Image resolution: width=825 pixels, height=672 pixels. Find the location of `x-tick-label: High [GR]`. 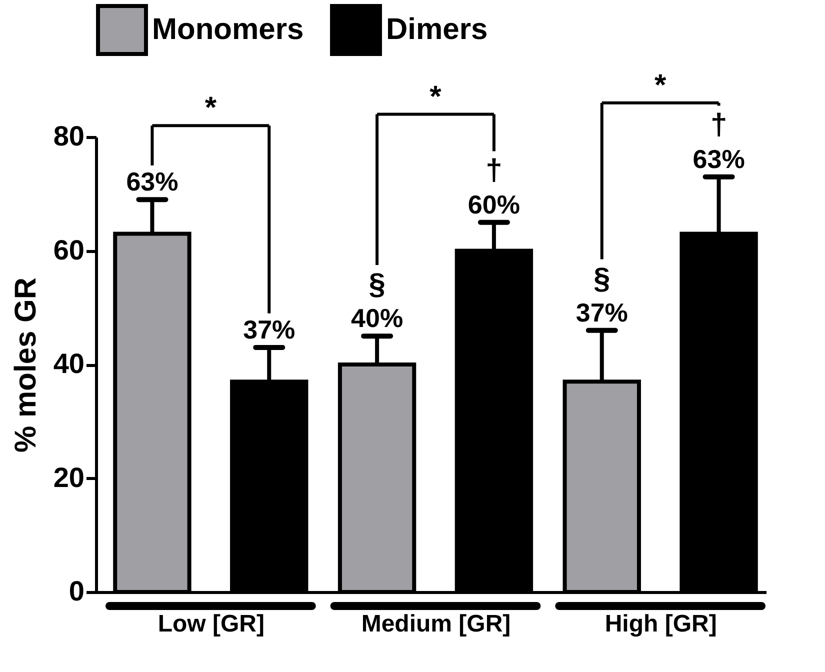

x-tick-label: High [GR] is located at coordinates (660, 624).